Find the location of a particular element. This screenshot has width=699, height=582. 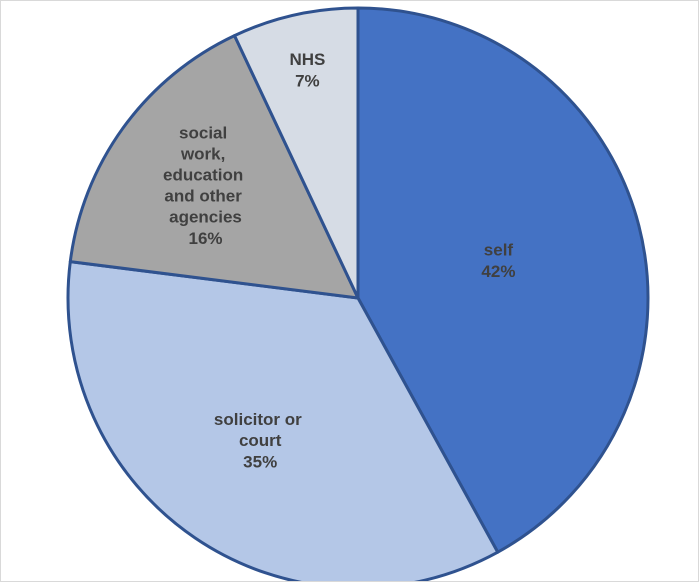

slice-value-label: 35% is located at coordinates (260, 461).